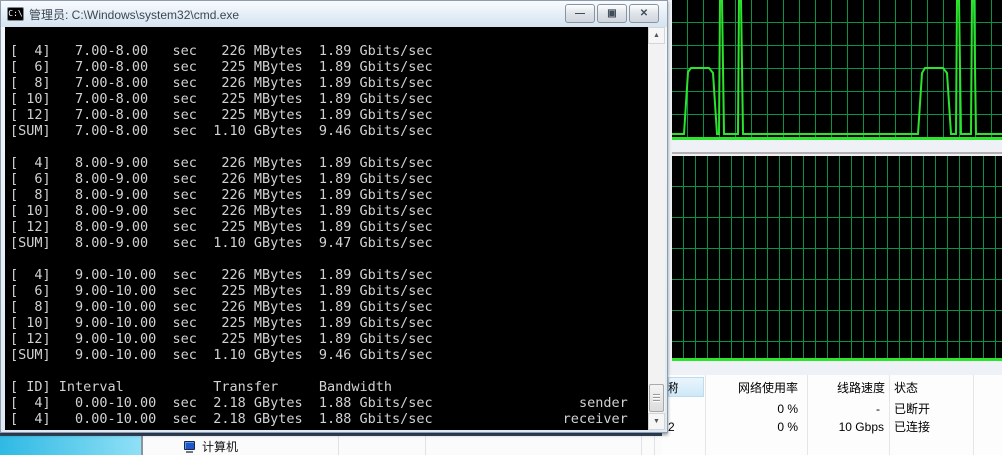 Image resolution: width=1002 pixels, height=455 pixels. What do you see at coordinates (686, 387) in the screenshot?
I see `adapter-name-column-header` at bounding box center [686, 387].